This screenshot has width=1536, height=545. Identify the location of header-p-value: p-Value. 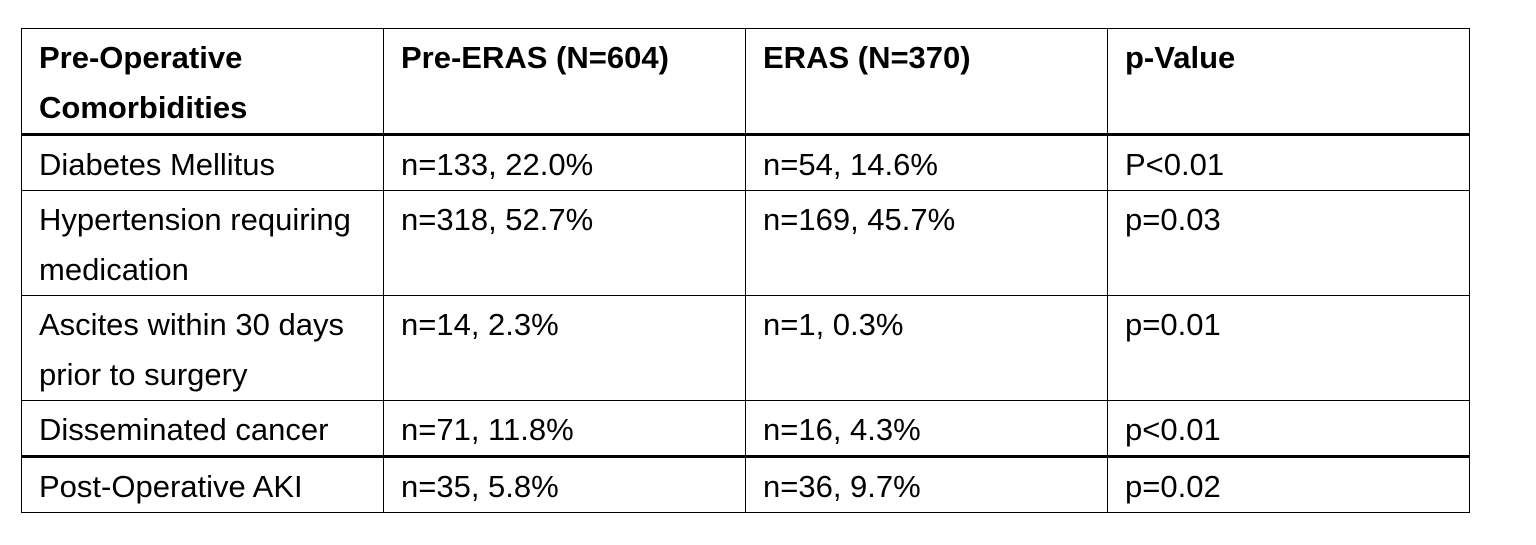
(1288, 82).